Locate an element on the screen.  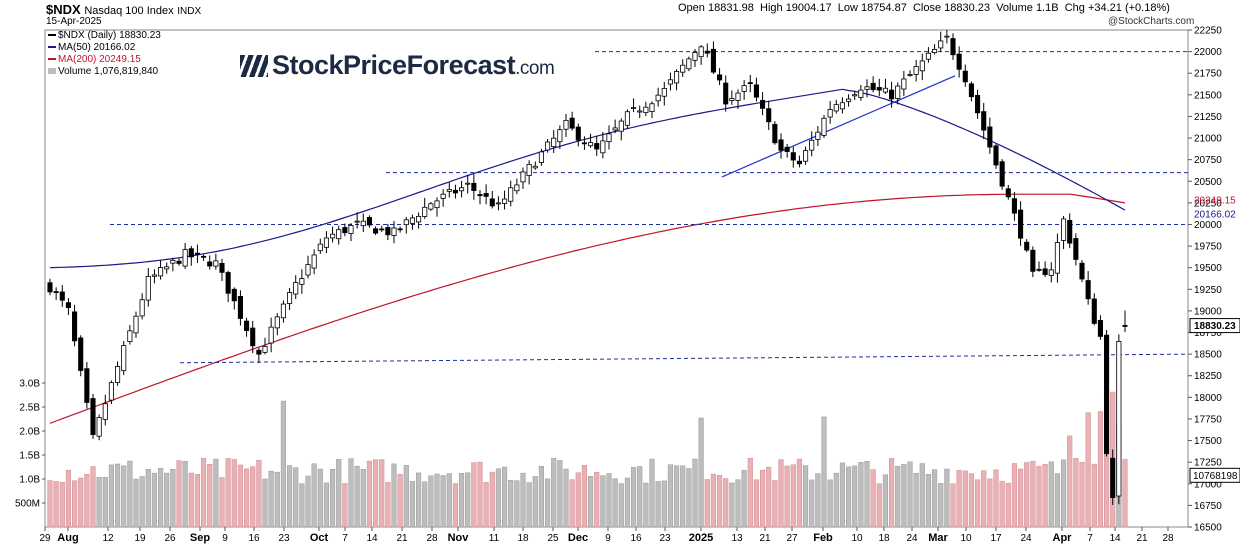
legend-volume-text: Volume 1,076,819,840 is located at coordinates (108, 71).